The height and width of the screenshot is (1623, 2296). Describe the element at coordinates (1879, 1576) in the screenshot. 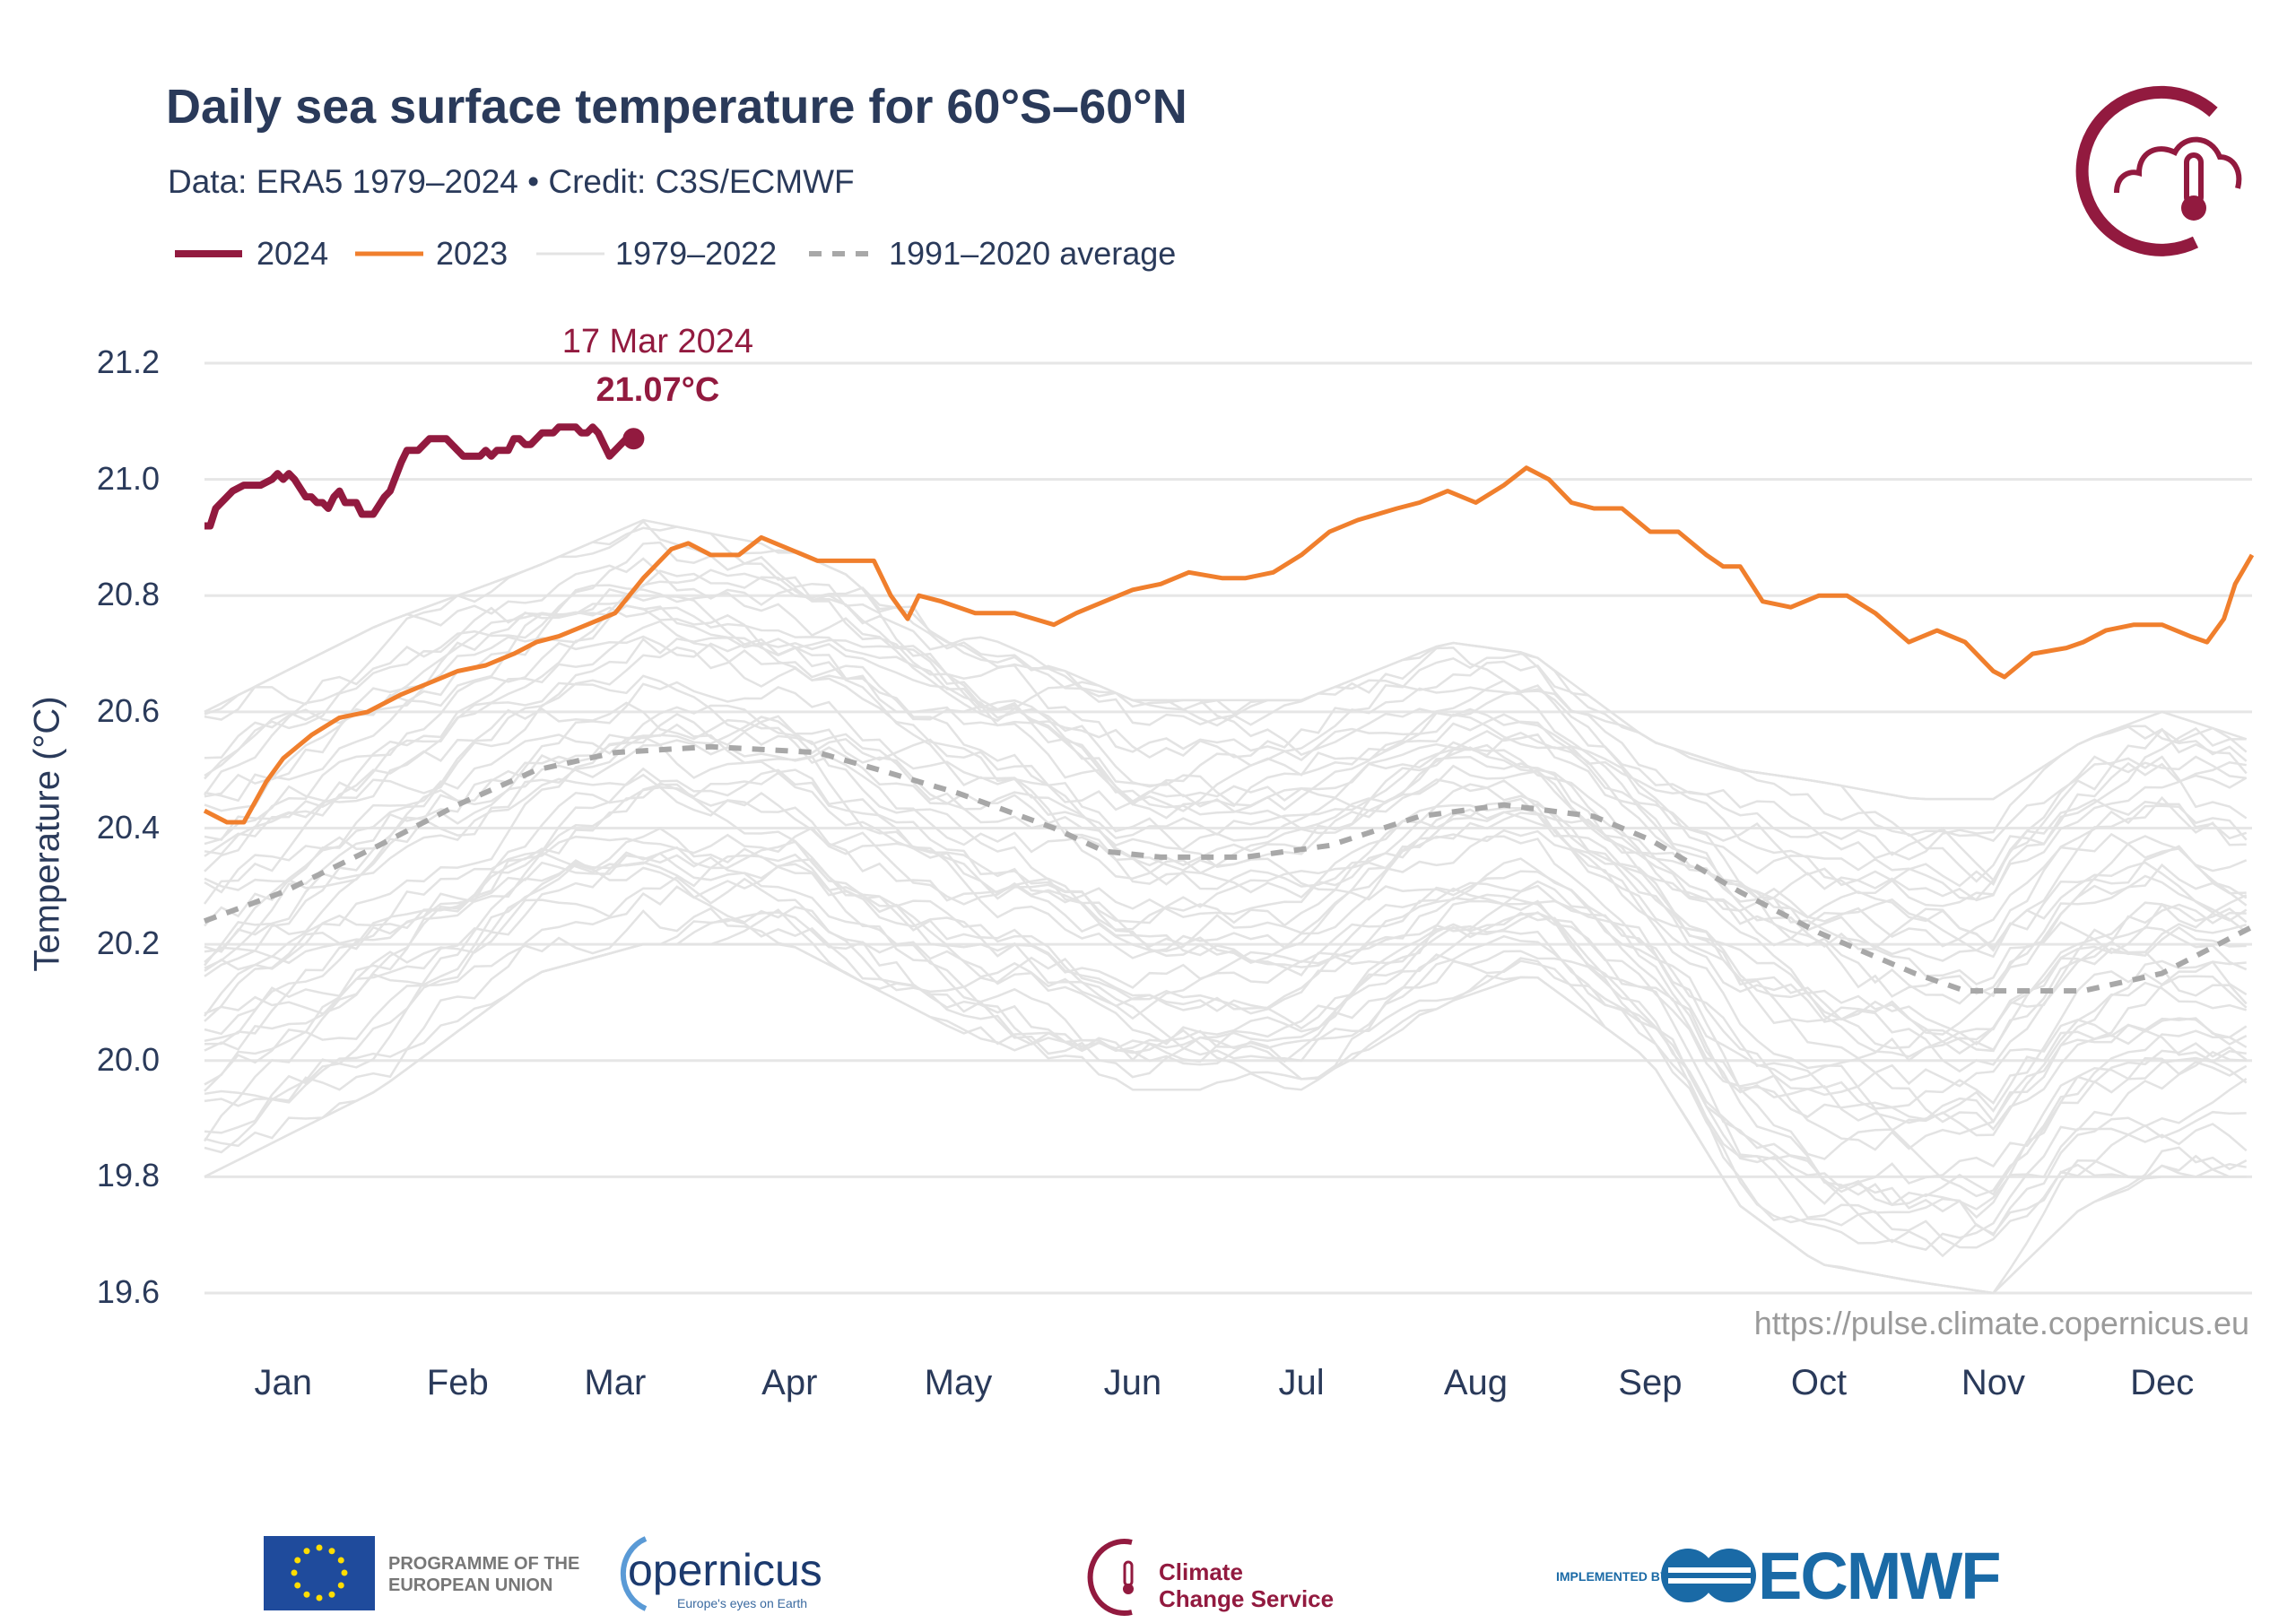

I see `ecmwf-wordmark: ECMWF` at that location.